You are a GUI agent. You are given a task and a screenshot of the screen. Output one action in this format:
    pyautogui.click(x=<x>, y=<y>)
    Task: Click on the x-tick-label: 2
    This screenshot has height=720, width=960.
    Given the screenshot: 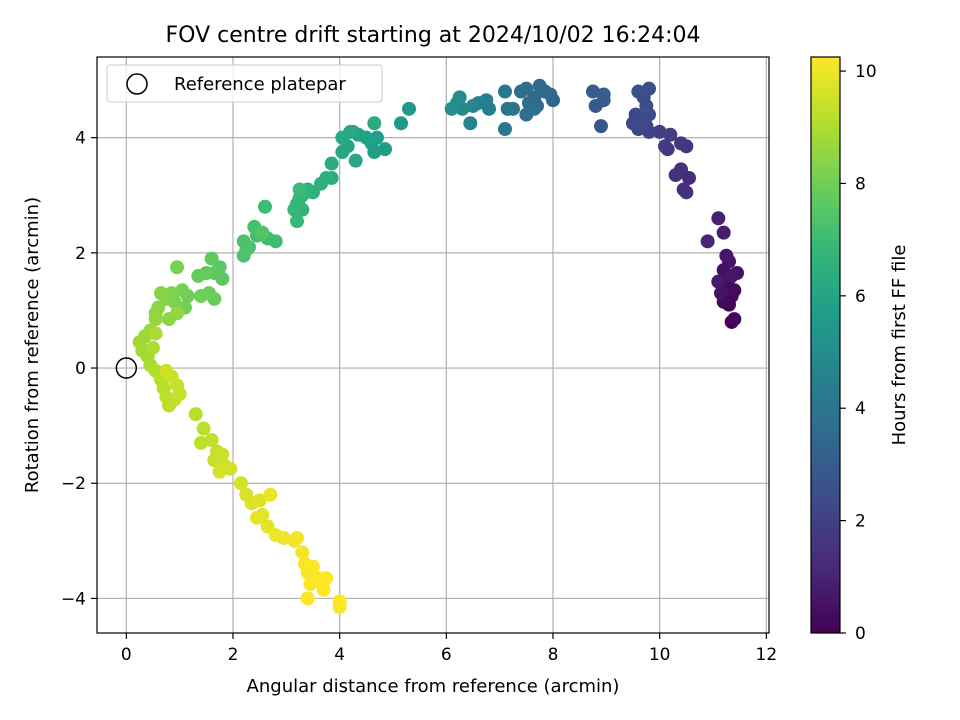 What is the action you would take?
    pyautogui.click(x=233, y=655)
    